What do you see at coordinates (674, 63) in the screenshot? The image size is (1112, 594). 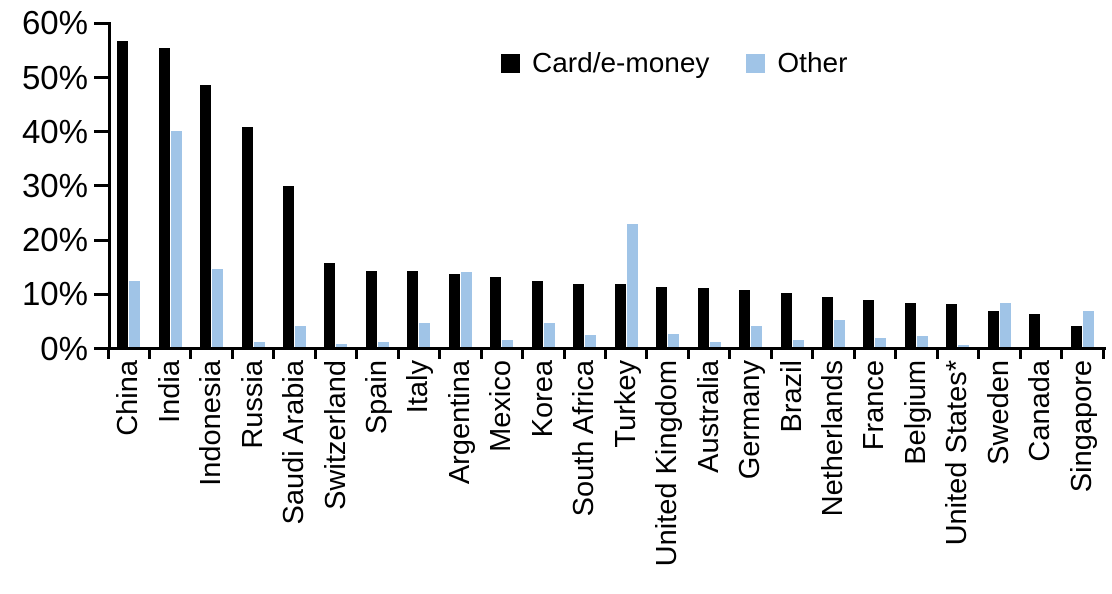 I see `chart-legend: Card/e-money Other` at bounding box center [674, 63].